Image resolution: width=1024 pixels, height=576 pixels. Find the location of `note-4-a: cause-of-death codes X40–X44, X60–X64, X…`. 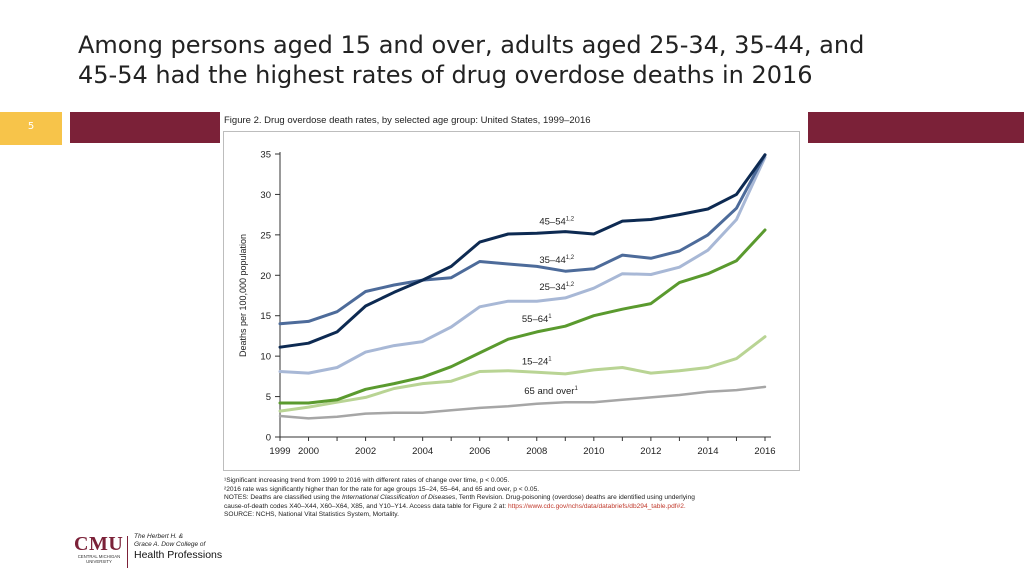

note-4-a: cause-of-death codes X40–X44, X60–X64, X… is located at coordinates (366, 506).